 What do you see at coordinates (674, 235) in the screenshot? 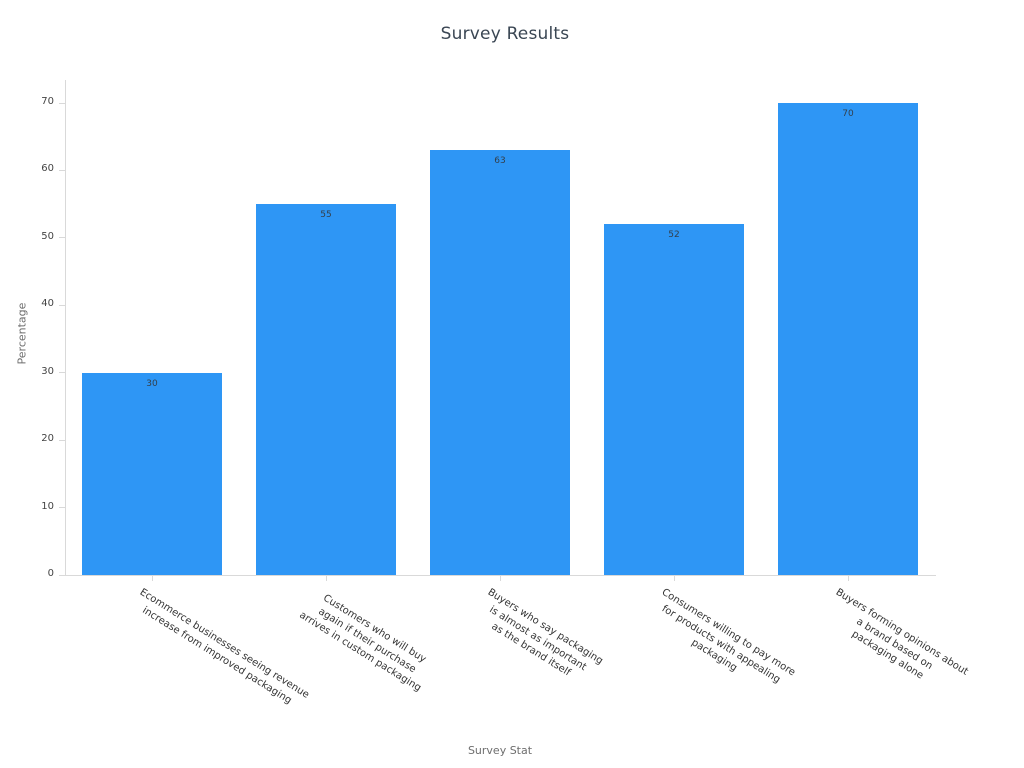
I see `bar-value-label: 52` at bounding box center [674, 235].